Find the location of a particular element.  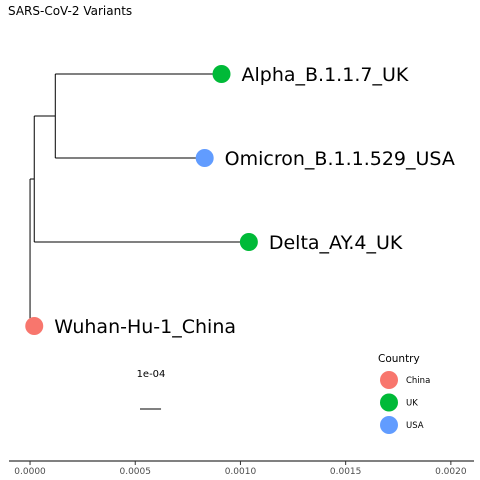

tip-label: Omicron_B.1.1.529_USA is located at coordinates (340, 159).